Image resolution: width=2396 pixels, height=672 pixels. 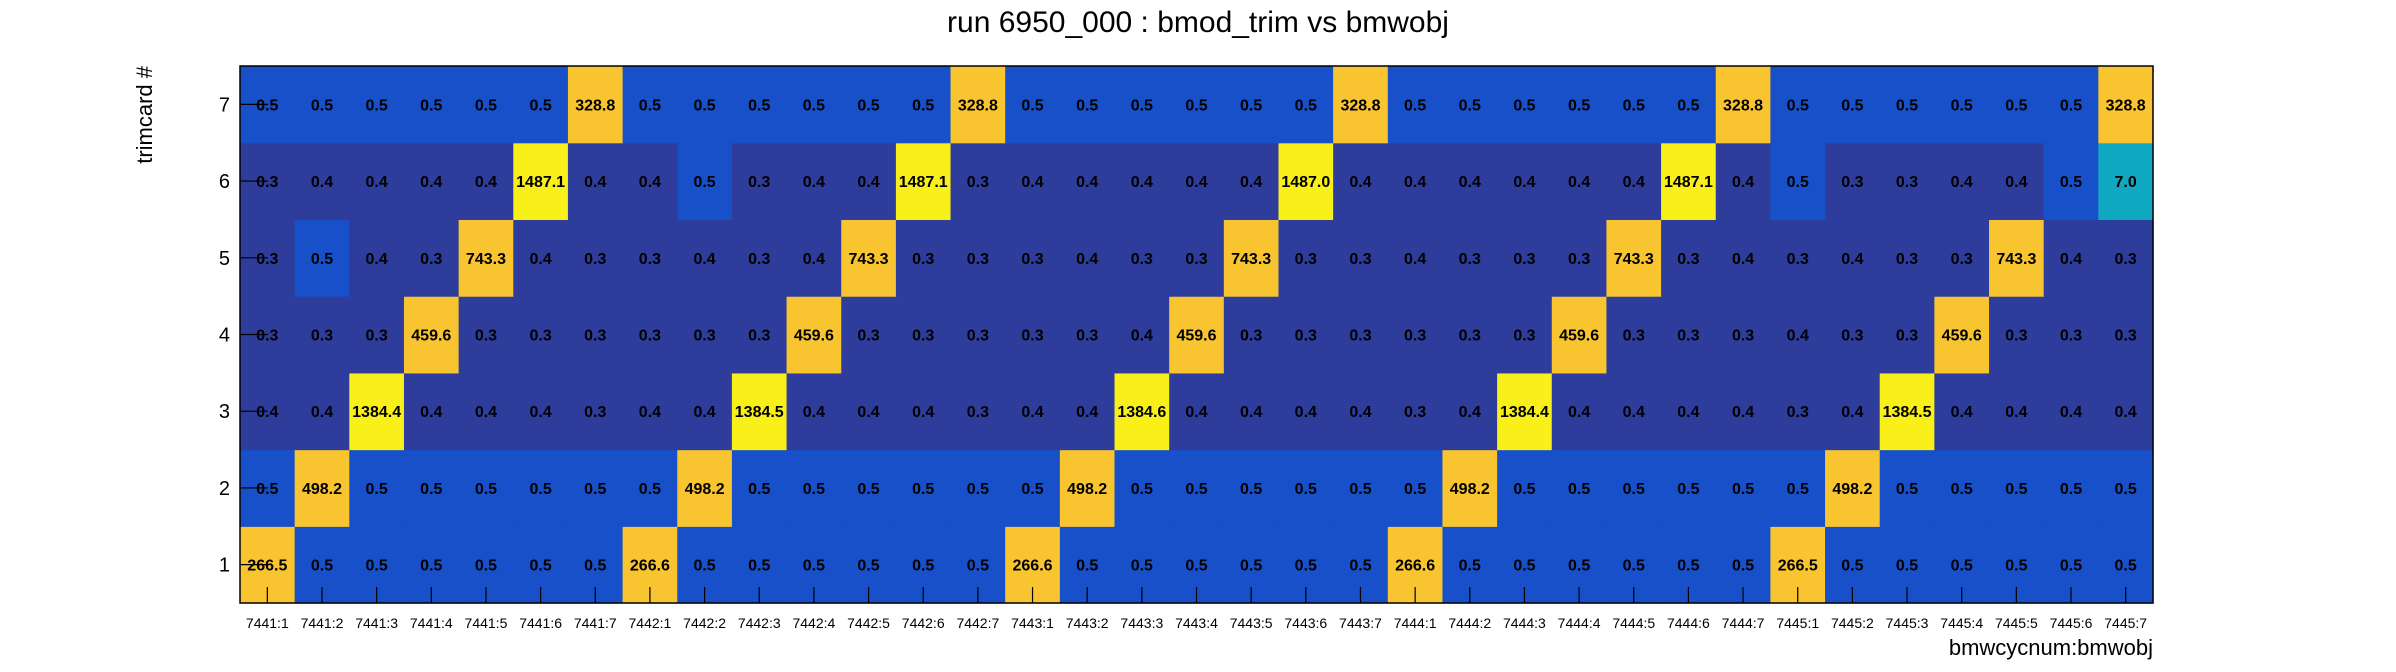 I want to click on y-tick-label: 6, so click(x=224, y=182).